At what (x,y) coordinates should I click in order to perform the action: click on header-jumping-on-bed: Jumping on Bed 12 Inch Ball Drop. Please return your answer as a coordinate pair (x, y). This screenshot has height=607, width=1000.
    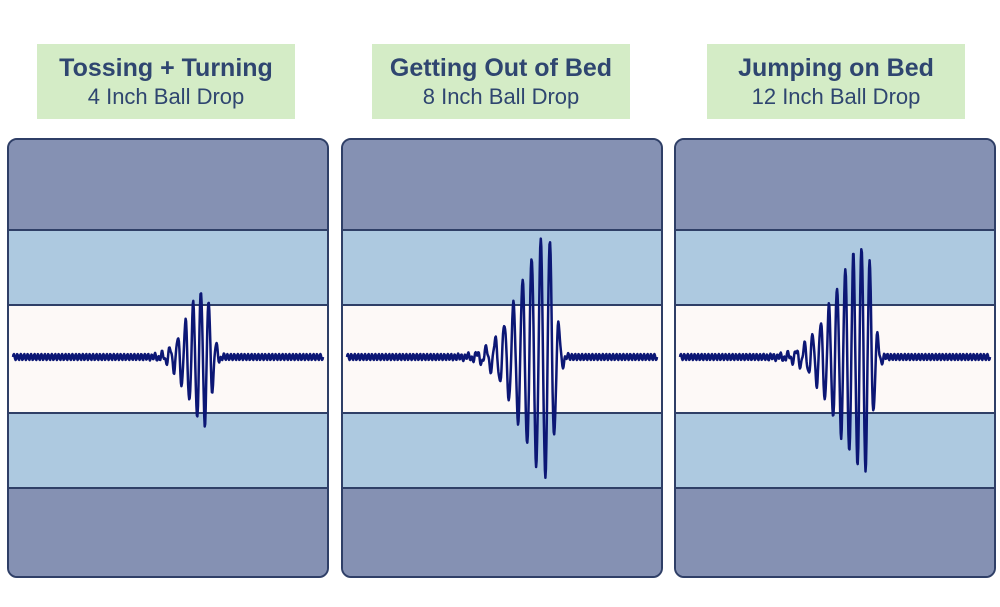
    Looking at the image, I should click on (836, 81).